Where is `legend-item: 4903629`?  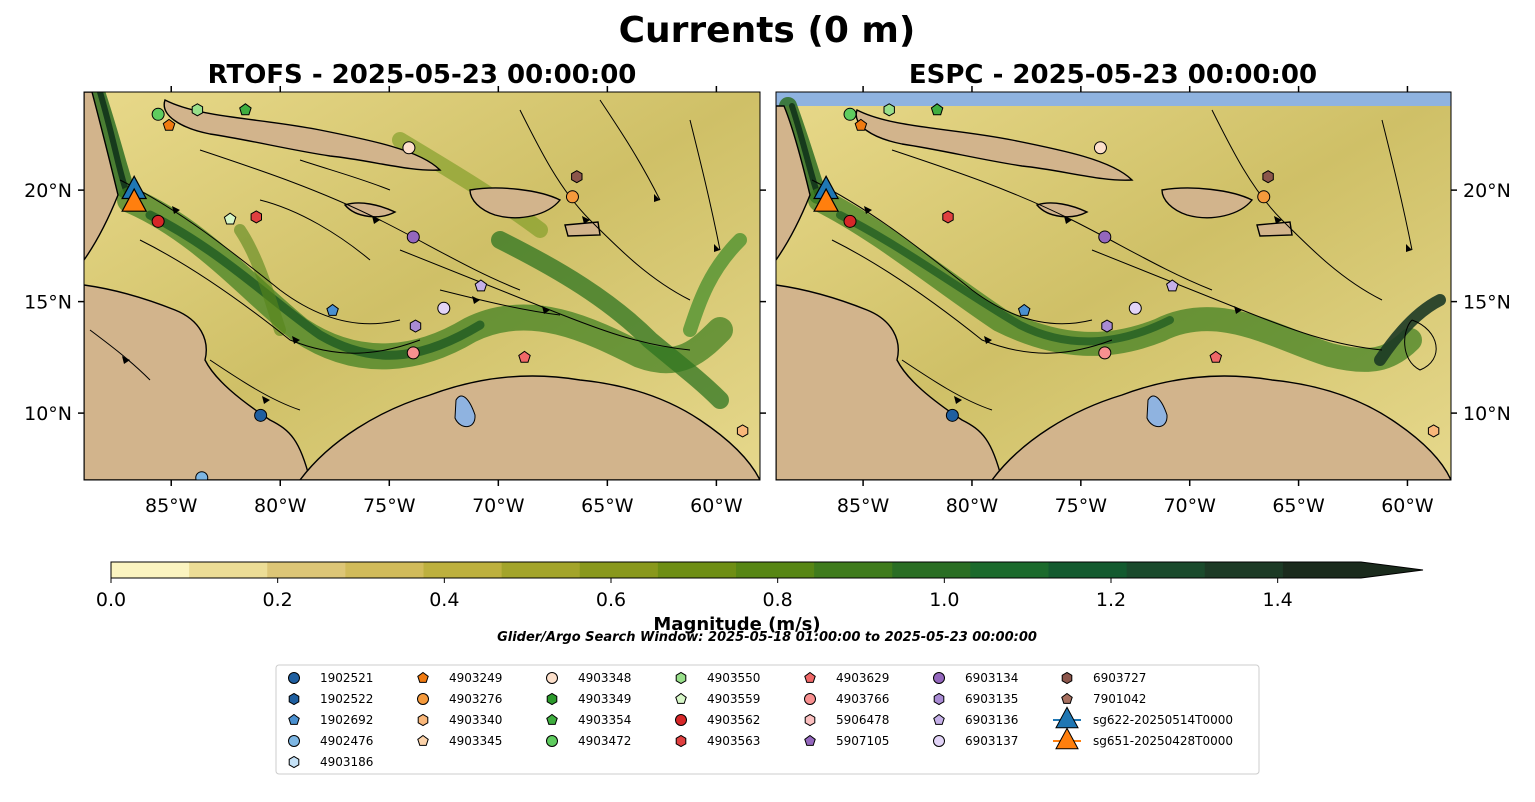 legend-item: 4903629 is located at coordinates (846, 678).